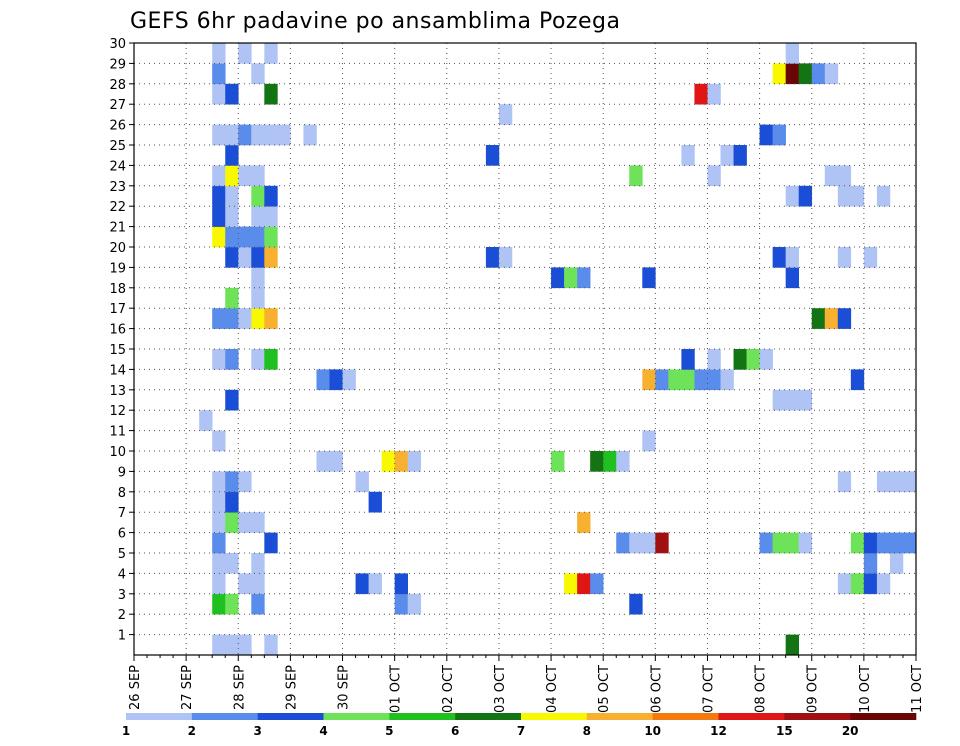  What do you see at coordinates (652, 731) in the screenshot?
I see `legend-label: 10` at bounding box center [652, 731].